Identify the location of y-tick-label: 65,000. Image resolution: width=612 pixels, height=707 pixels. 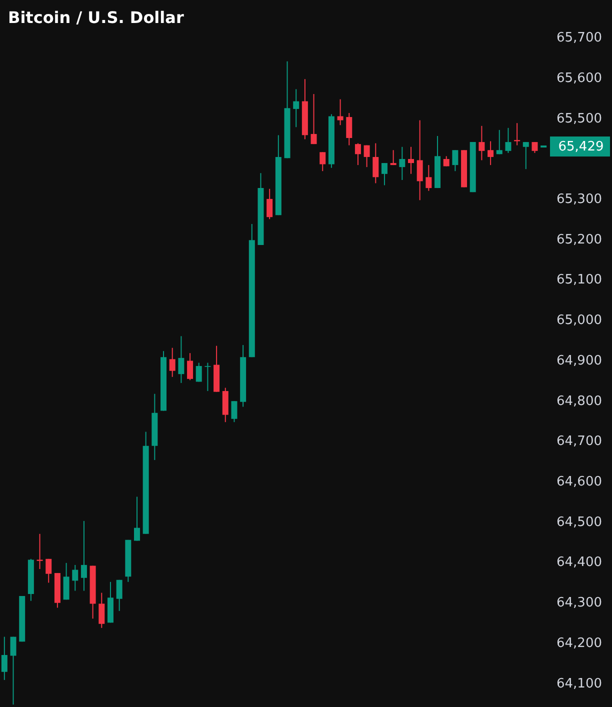
(579, 320).